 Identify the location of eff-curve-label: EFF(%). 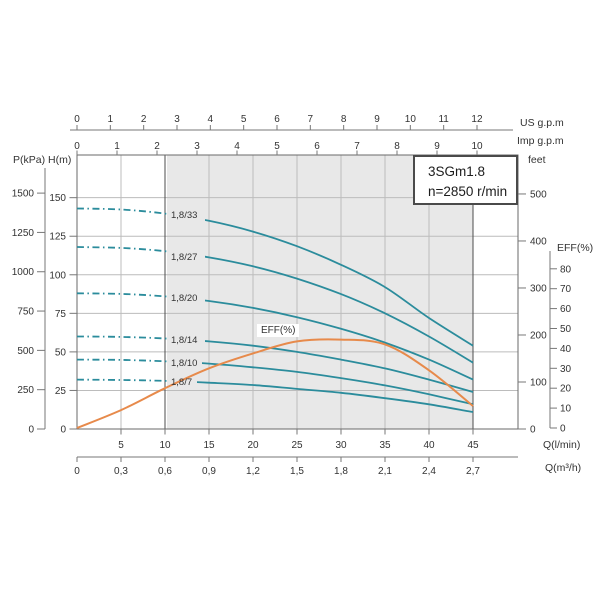
(278, 330).